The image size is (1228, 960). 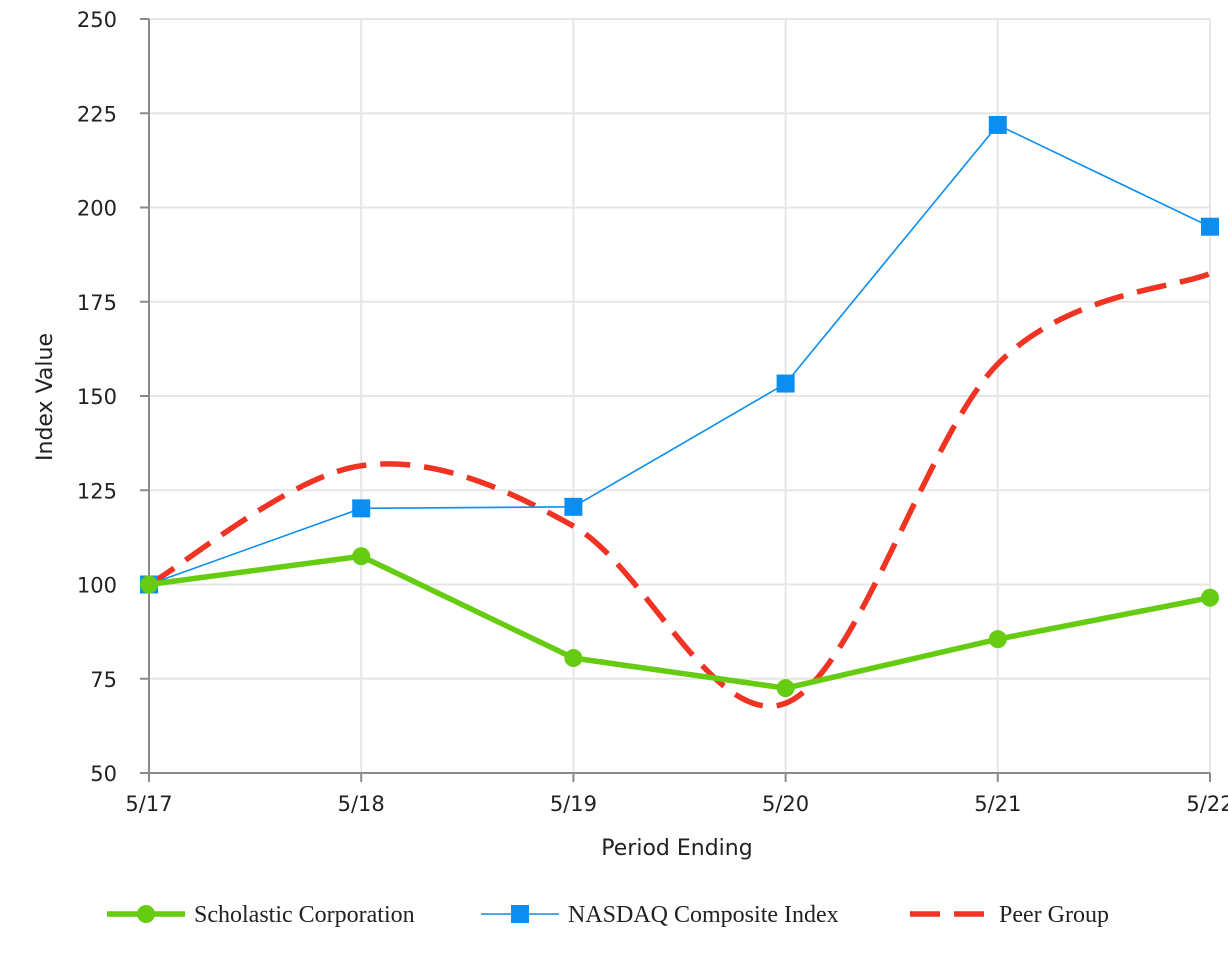 I want to click on y-tick-label: 225, so click(x=97, y=114).